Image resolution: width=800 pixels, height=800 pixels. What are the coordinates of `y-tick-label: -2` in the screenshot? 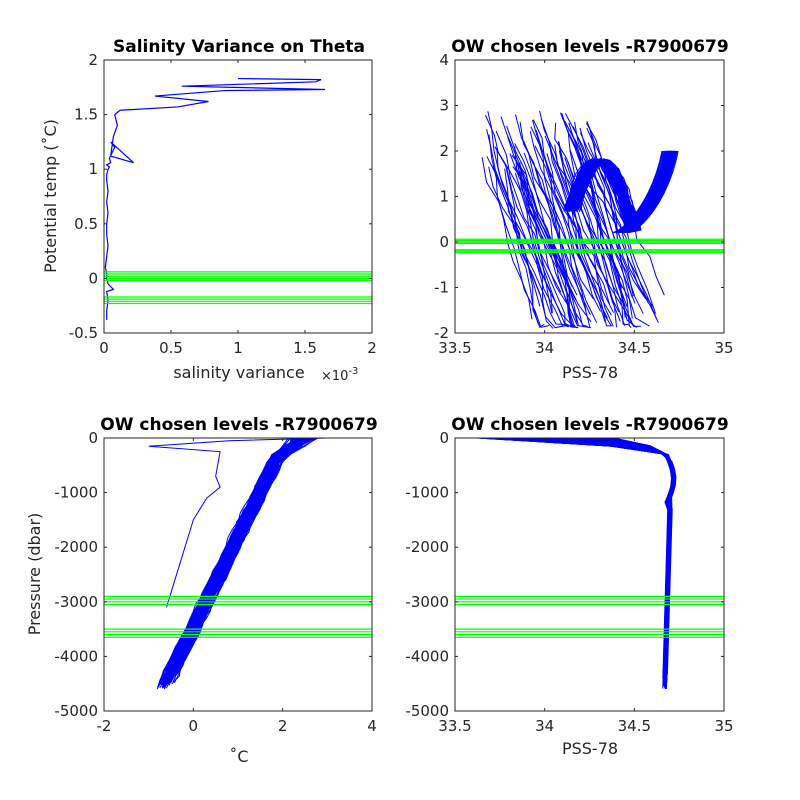 It's located at (441, 333).